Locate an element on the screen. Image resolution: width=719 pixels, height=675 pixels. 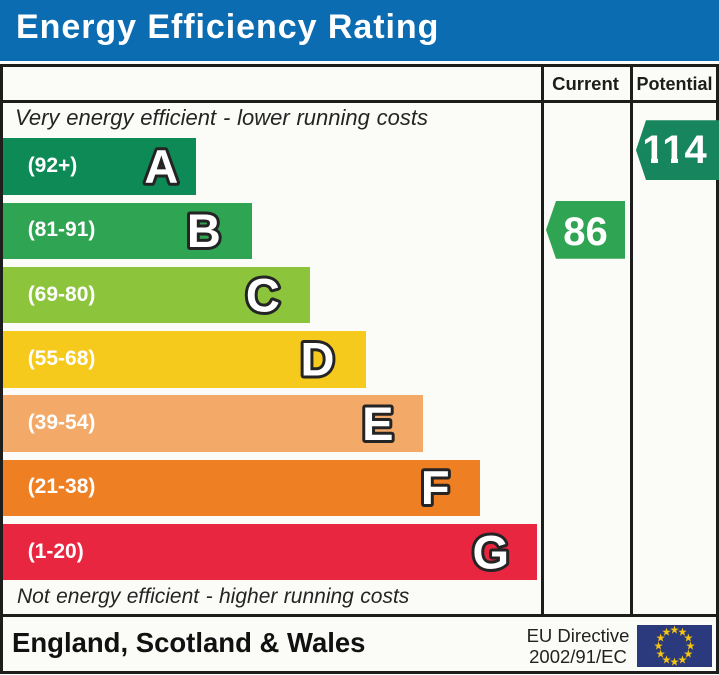
svg-text: E is located at coordinates (377, 423).